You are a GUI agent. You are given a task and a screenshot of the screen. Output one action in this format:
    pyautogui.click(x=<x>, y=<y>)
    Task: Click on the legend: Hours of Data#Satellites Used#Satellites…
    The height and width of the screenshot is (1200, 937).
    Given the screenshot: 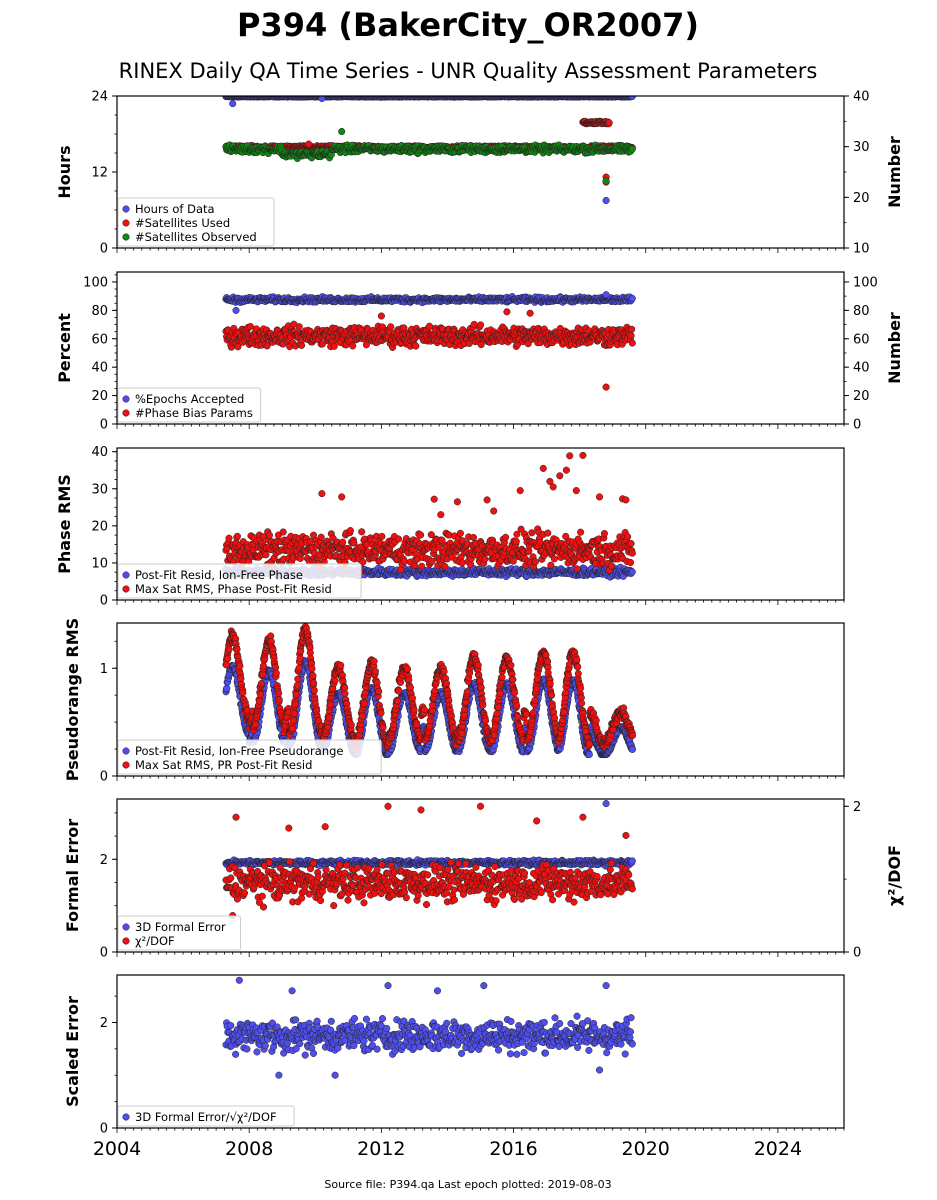 What is the action you would take?
    pyautogui.click(x=196, y=222)
    